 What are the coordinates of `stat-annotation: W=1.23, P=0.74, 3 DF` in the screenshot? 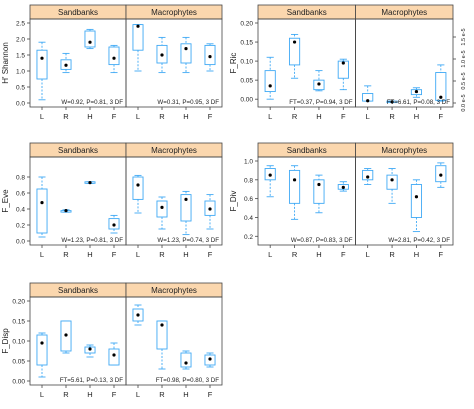 It's located at (188, 240).